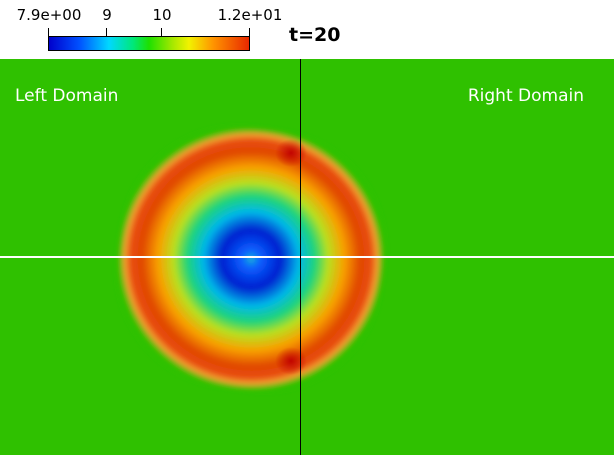 The image size is (614, 476). I want to click on colorbar-header: 7.9e+00 9 10 1.2e+01 t=20, so click(307, 29).